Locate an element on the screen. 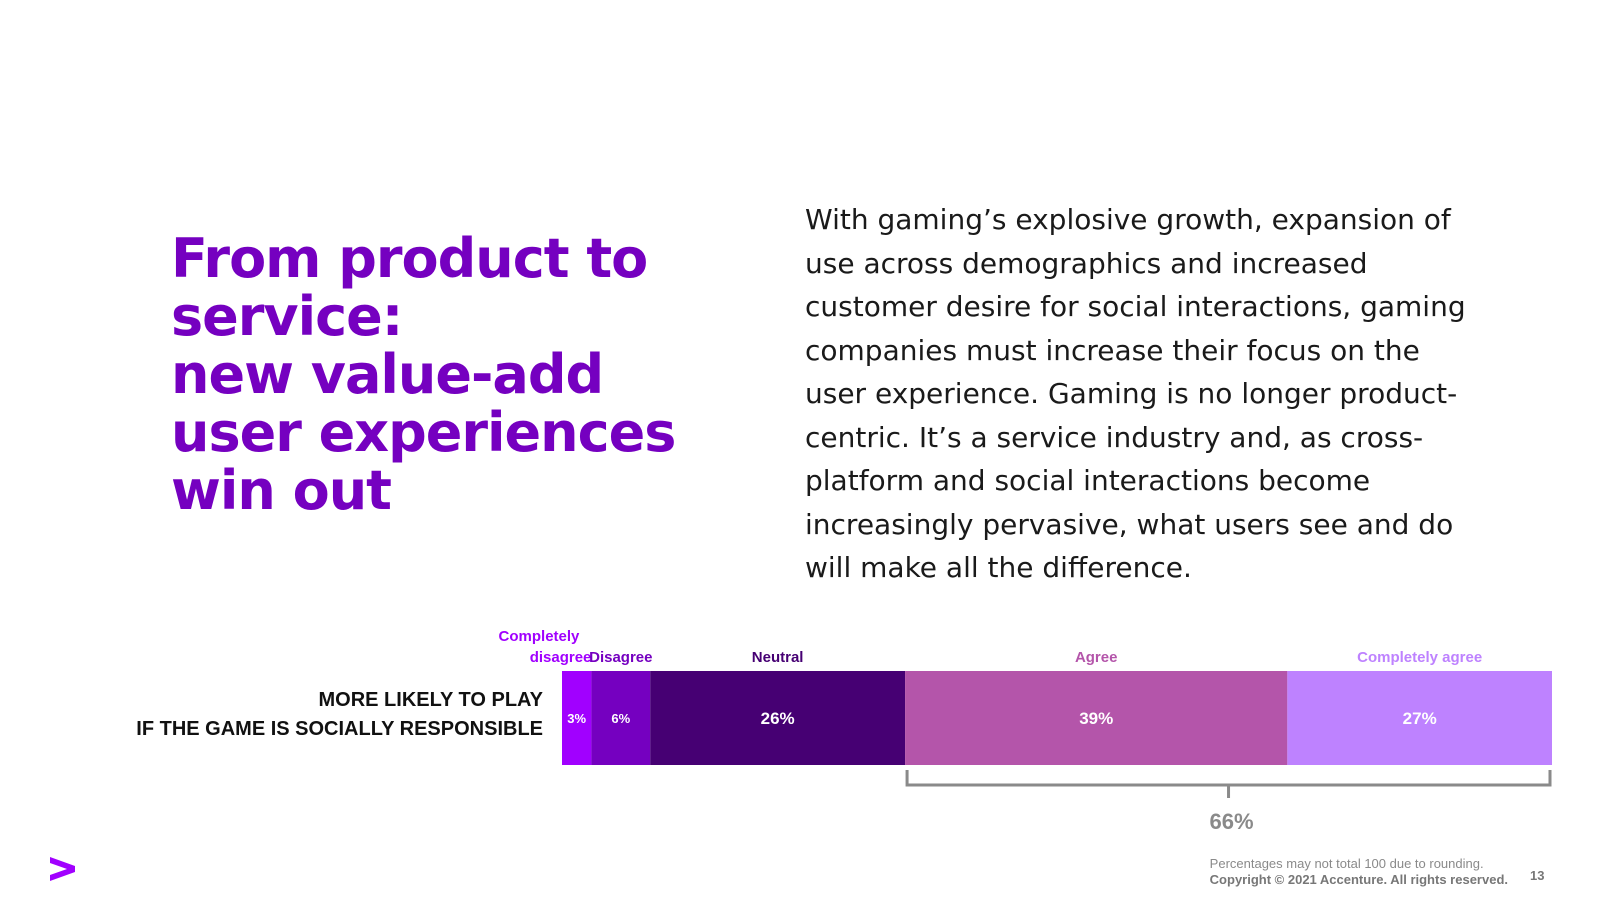  agree-total-bracket is located at coordinates (1228, 784).